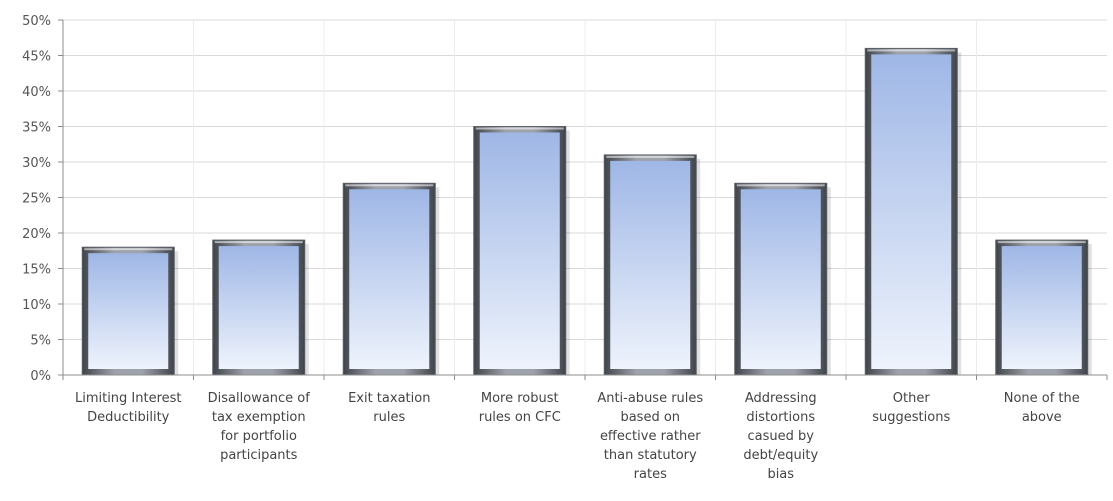 The width and height of the screenshot is (1113, 501). I want to click on y-axis-ticks: 0% 5% 10% 15% 20% 25% 30% 35% 40% 45% 50%, so click(36, 199).